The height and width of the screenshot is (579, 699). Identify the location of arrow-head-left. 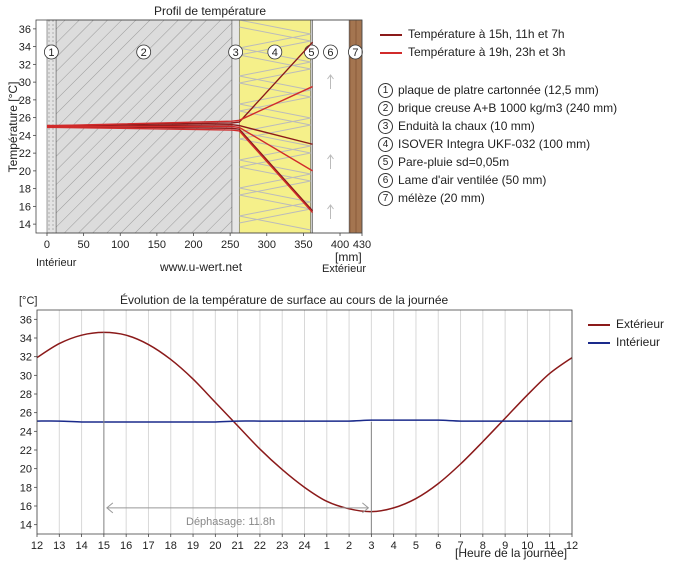
(110, 508).